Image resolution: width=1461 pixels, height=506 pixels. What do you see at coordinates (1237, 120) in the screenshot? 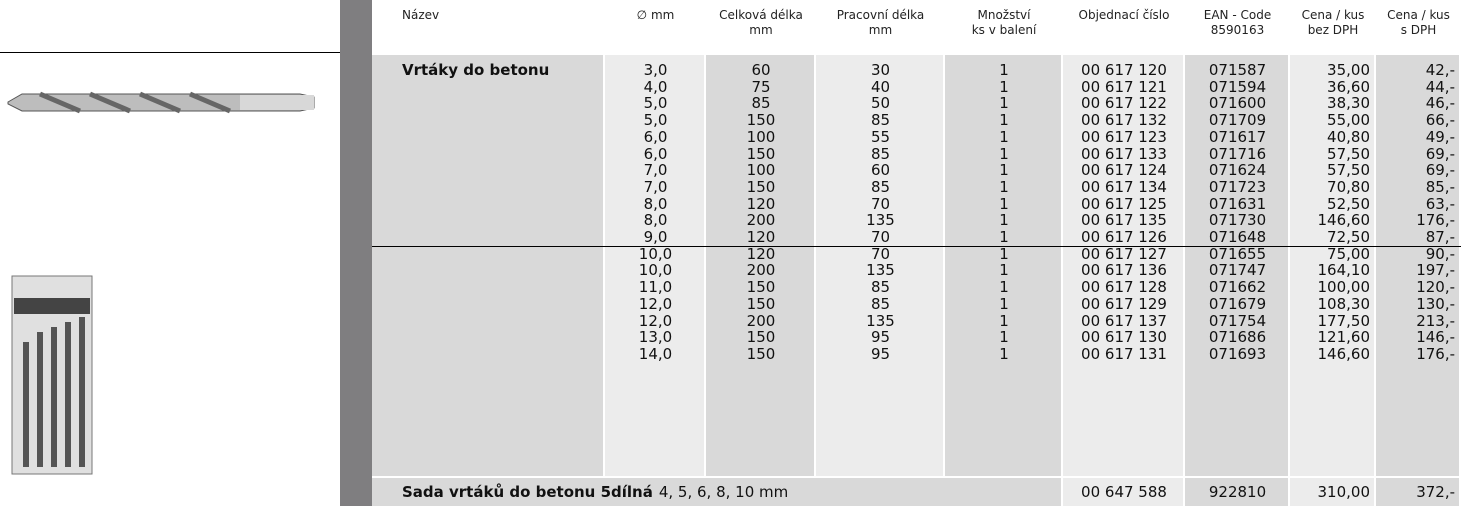
I see `cell: 071709` at bounding box center [1237, 120].